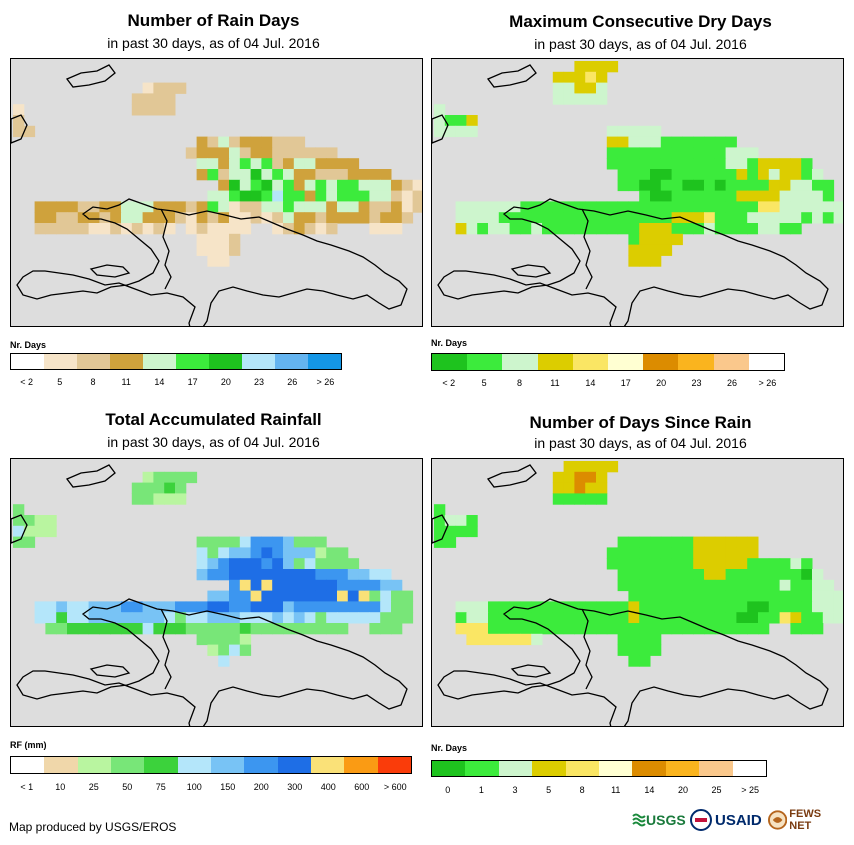  Describe the element at coordinates (448, 790) in the screenshot. I see `legend-tick-label: 0` at that location.